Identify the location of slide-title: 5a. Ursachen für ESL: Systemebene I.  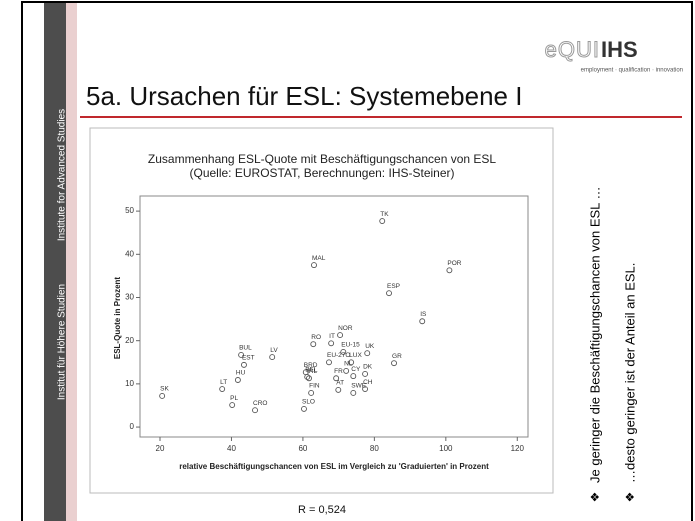
(304, 96).